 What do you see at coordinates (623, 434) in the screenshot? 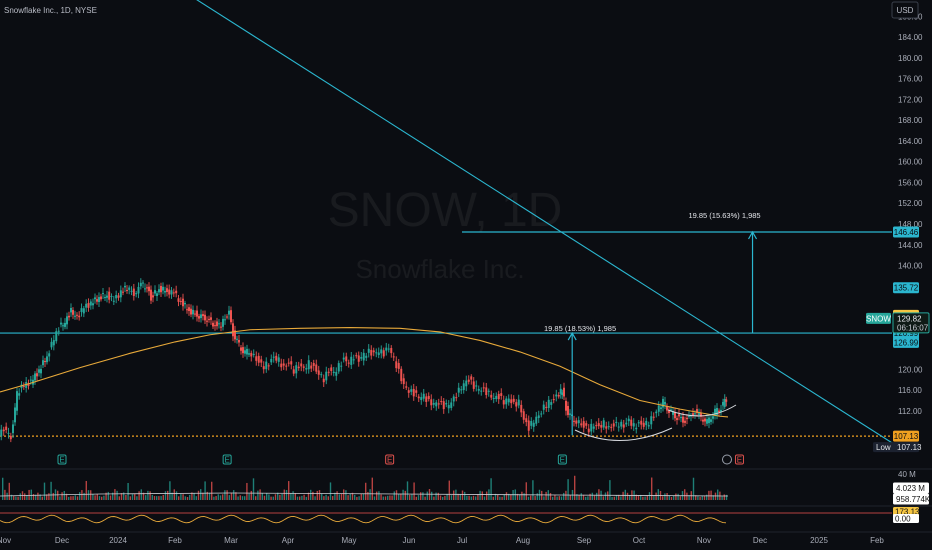
I see `cup-arc` at bounding box center [623, 434].